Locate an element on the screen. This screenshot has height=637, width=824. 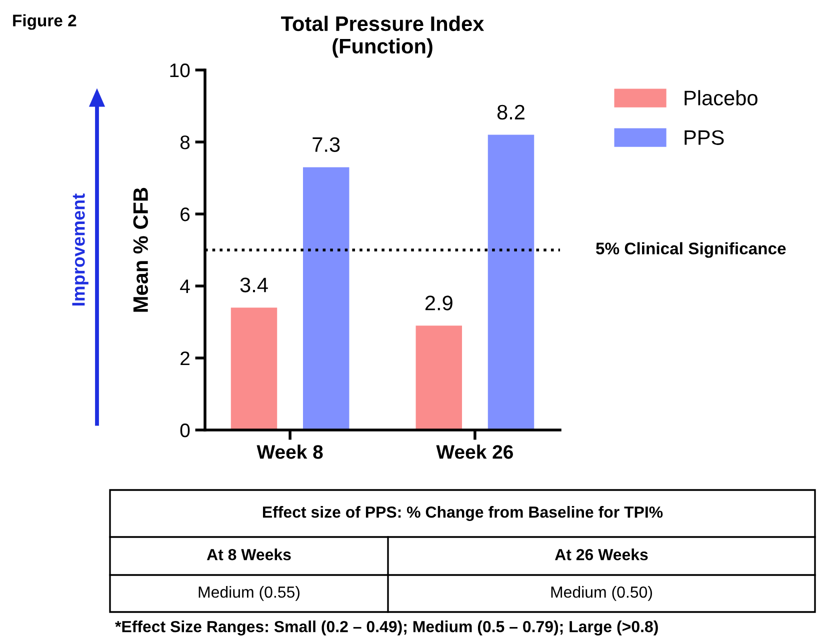
y-tick-label: 0 is located at coordinates (185, 430).